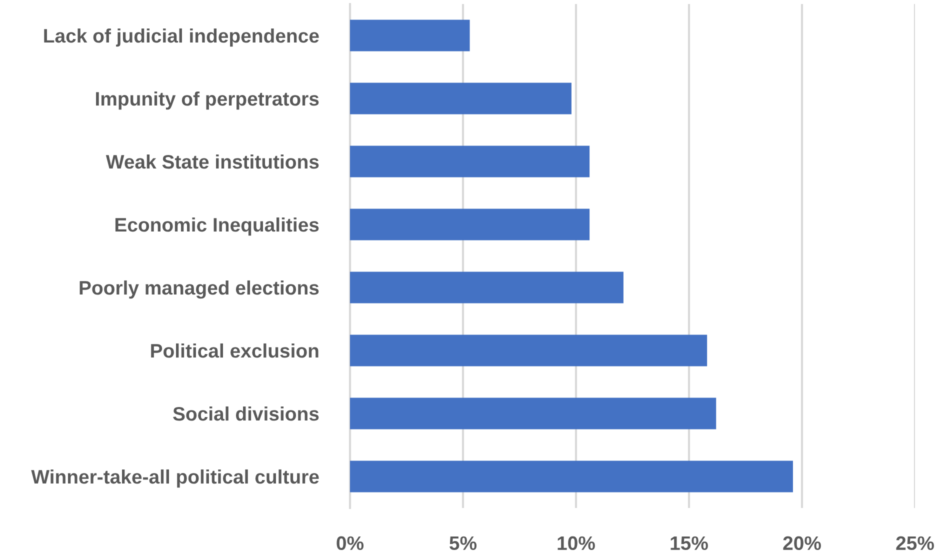 The image size is (937, 558). What do you see at coordinates (350, 543) in the screenshot?
I see `x-tick-label: 0%` at bounding box center [350, 543].